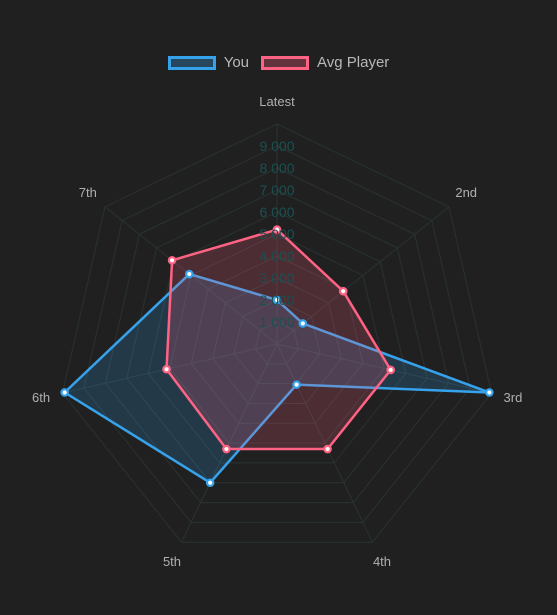  I want to click on legend-label-you: You, so click(236, 62).